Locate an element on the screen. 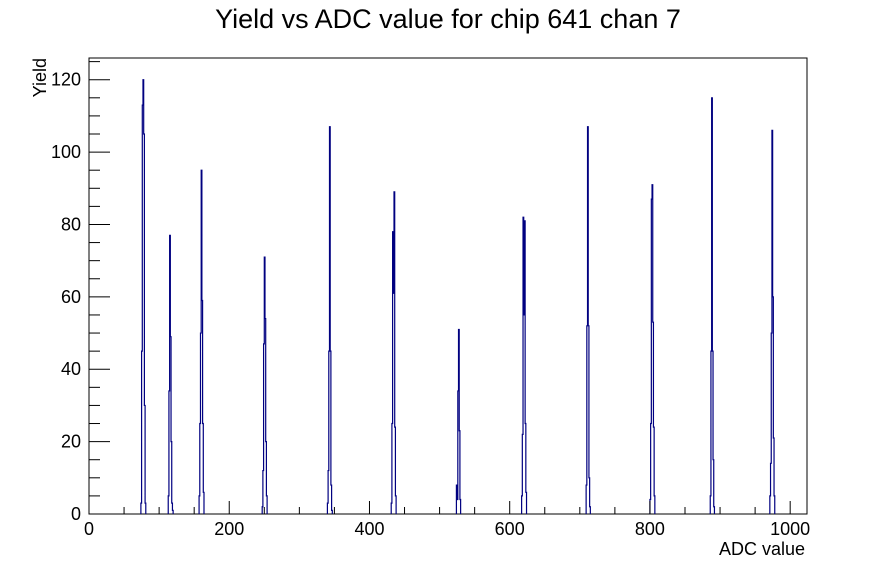 This screenshot has width=896, height=572. x-tick-label: 0 is located at coordinates (89, 529).